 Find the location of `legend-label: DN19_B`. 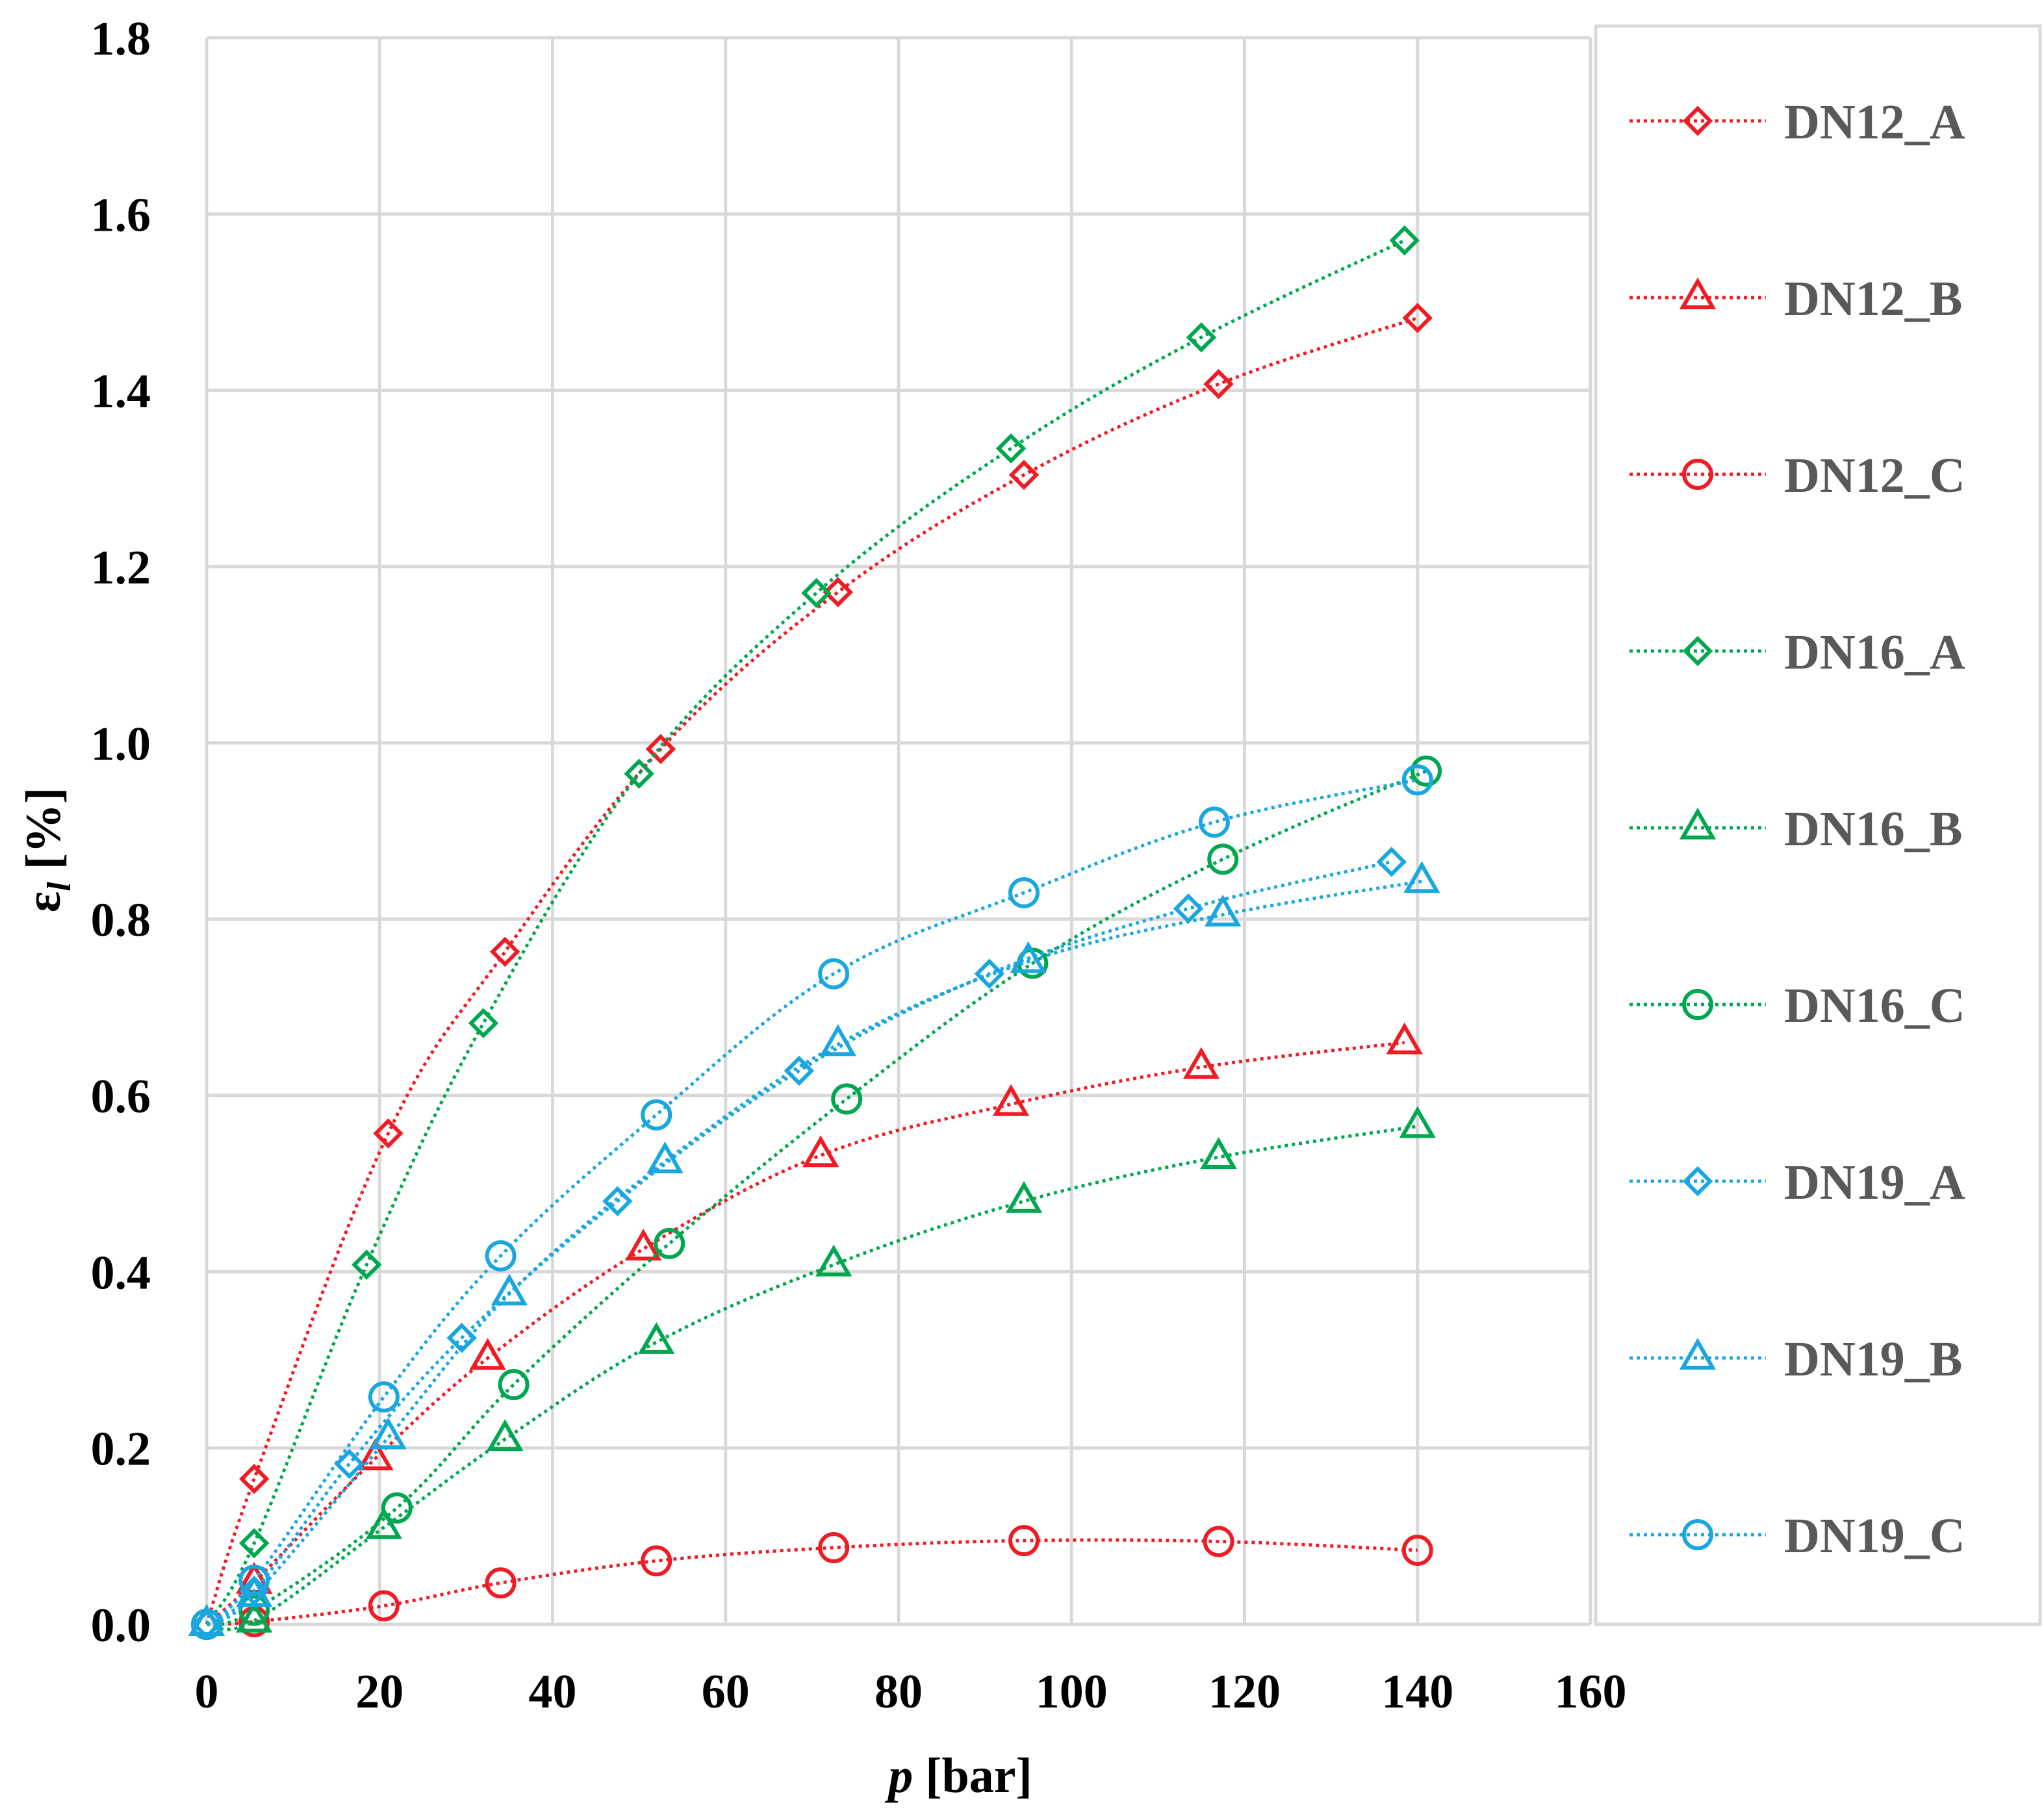

legend-label: DN19_B is located at coordinates (1873, 1360).